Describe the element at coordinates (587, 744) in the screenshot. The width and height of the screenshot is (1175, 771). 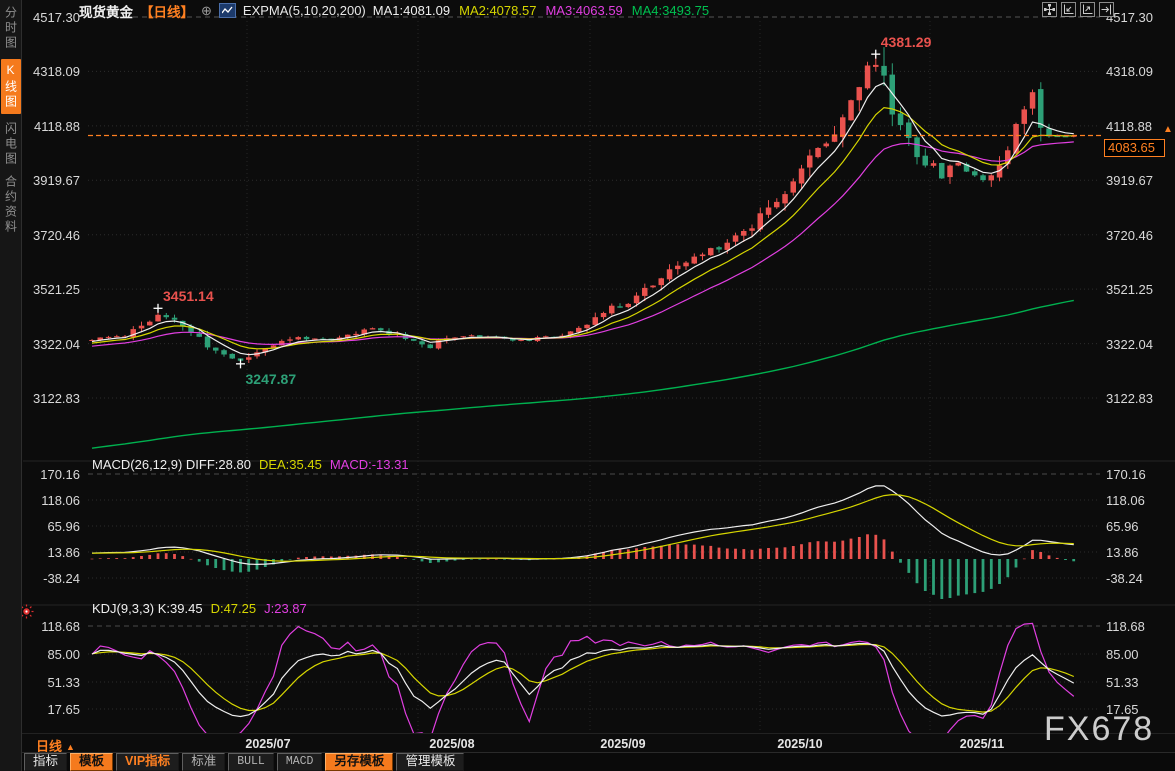
I see `time-axis-row: 日线 ▲ 2025/07 2025/08 2025/09 2025/10 2025/11` at that location.